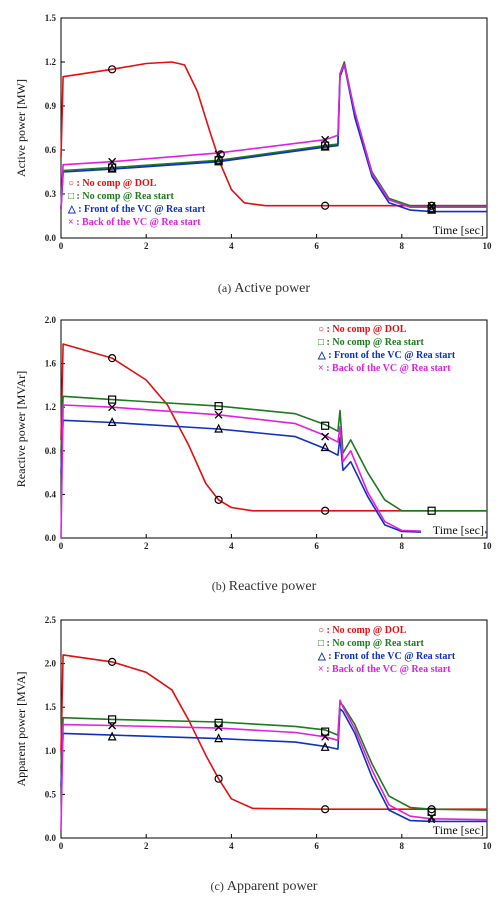  I want to click on y-tick-label: 0.9, so click(51, 106).